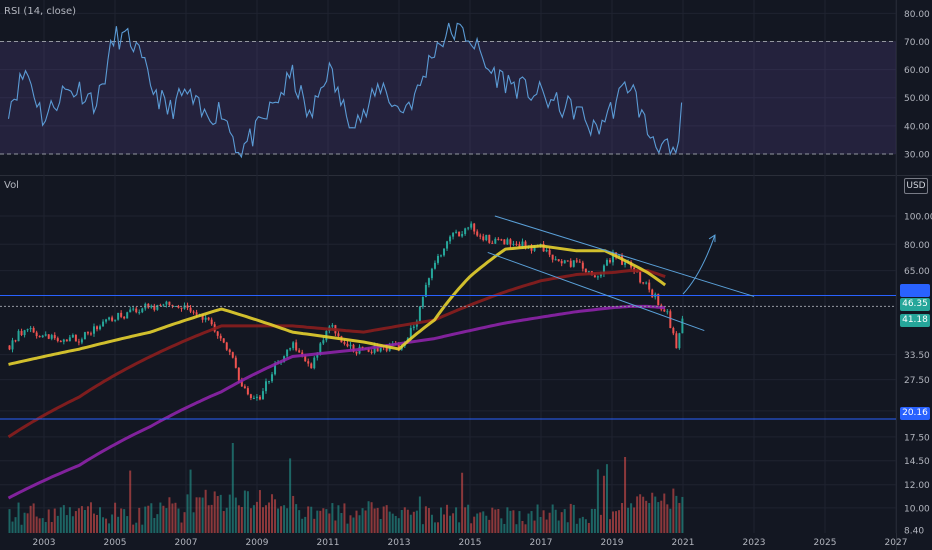 Image resolution: width=932 pixels, height=550 pixels. What do you see at coordinates (11, 185) in the screenshot?
I see `volume-pane-label: Vol` at bounding box center [11, 185].